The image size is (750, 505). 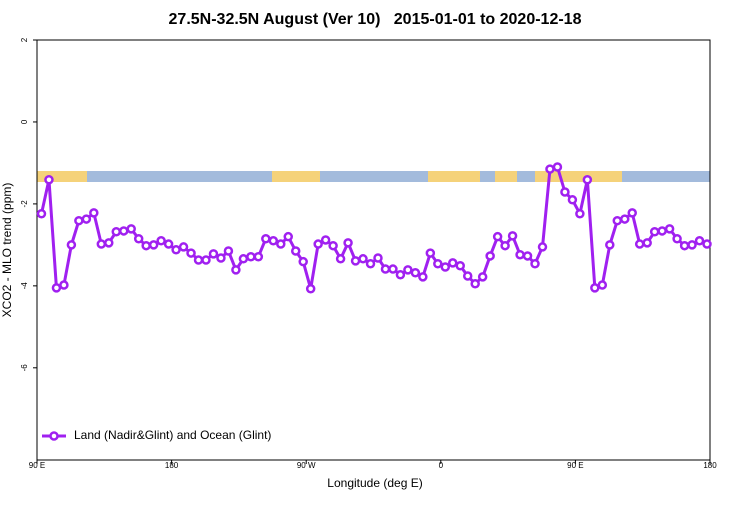 I want to click on surface-band, so click(x=373, y=176).